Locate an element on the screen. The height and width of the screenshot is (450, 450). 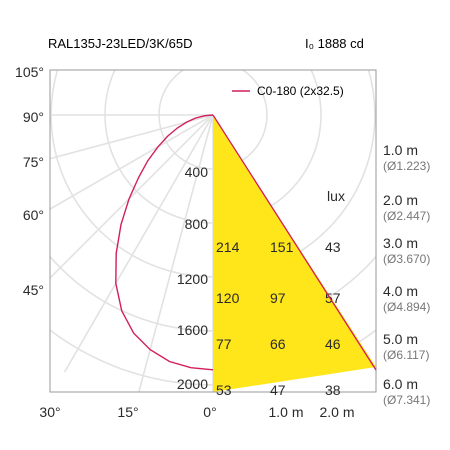
illuminance-value: 53 is located at coordinates (224, 390).